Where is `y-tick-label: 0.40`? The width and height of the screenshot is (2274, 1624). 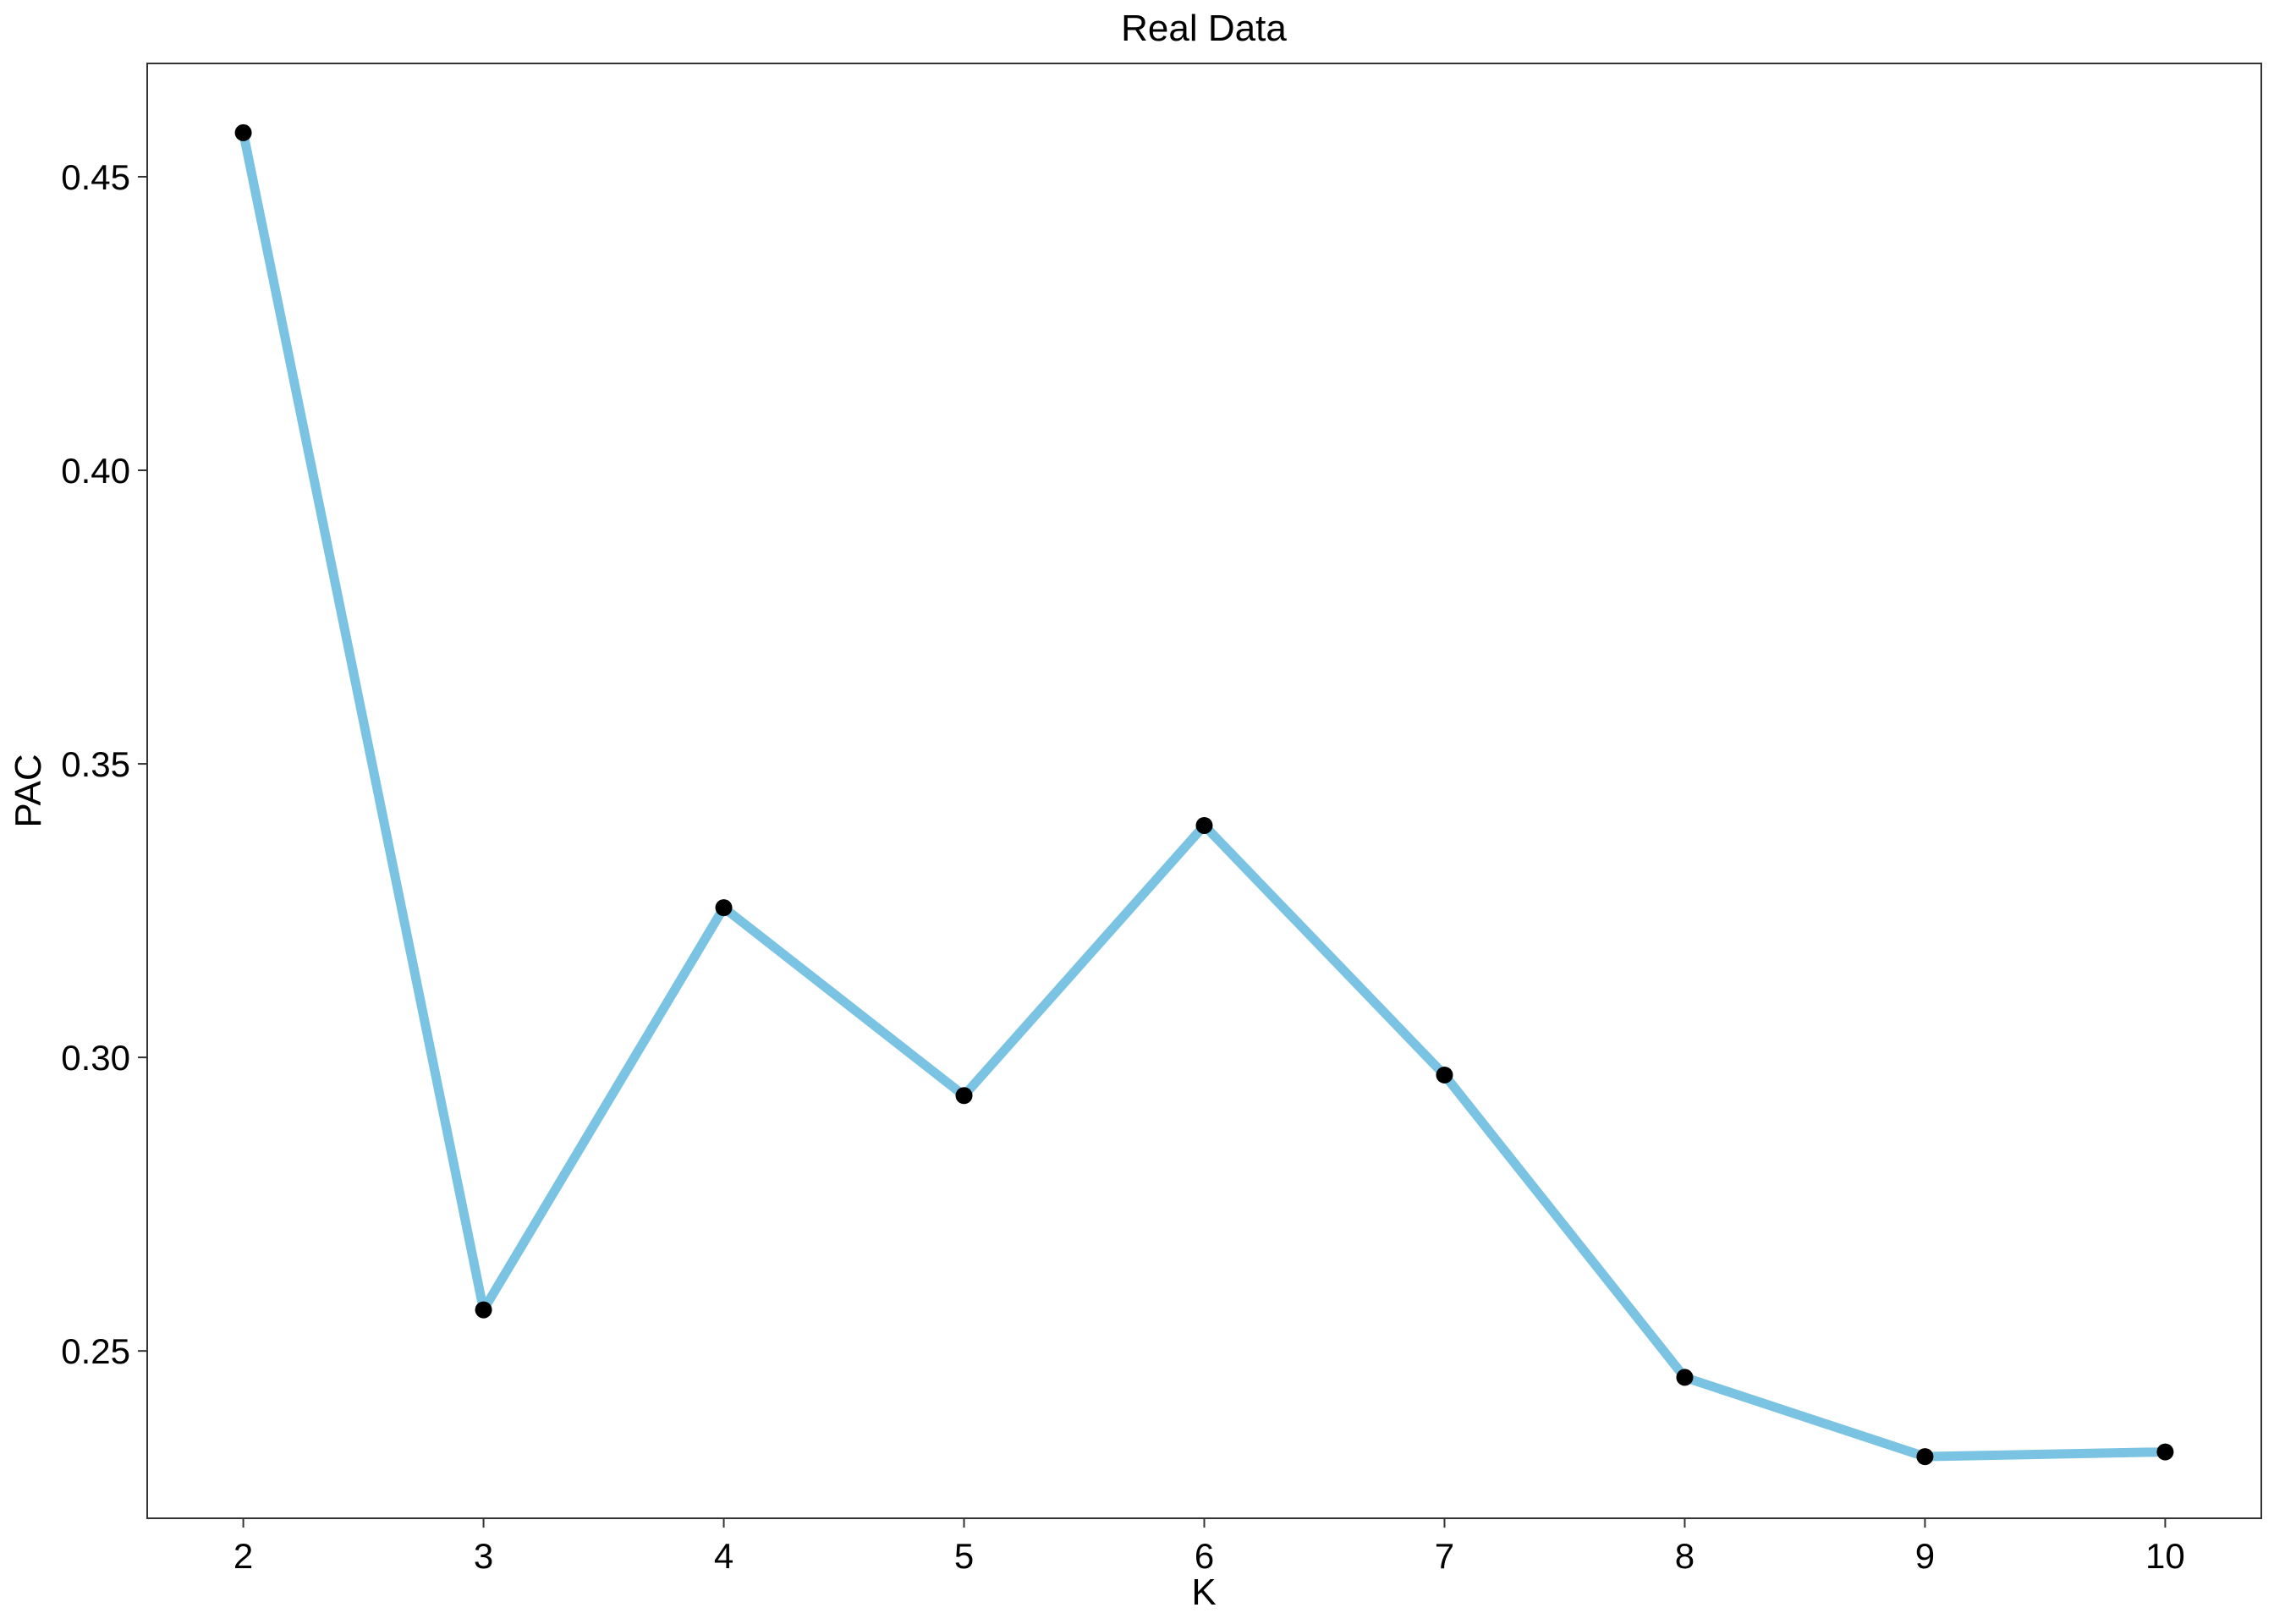 y-tick-label: 0.40 is located at coordinates (95, 471).